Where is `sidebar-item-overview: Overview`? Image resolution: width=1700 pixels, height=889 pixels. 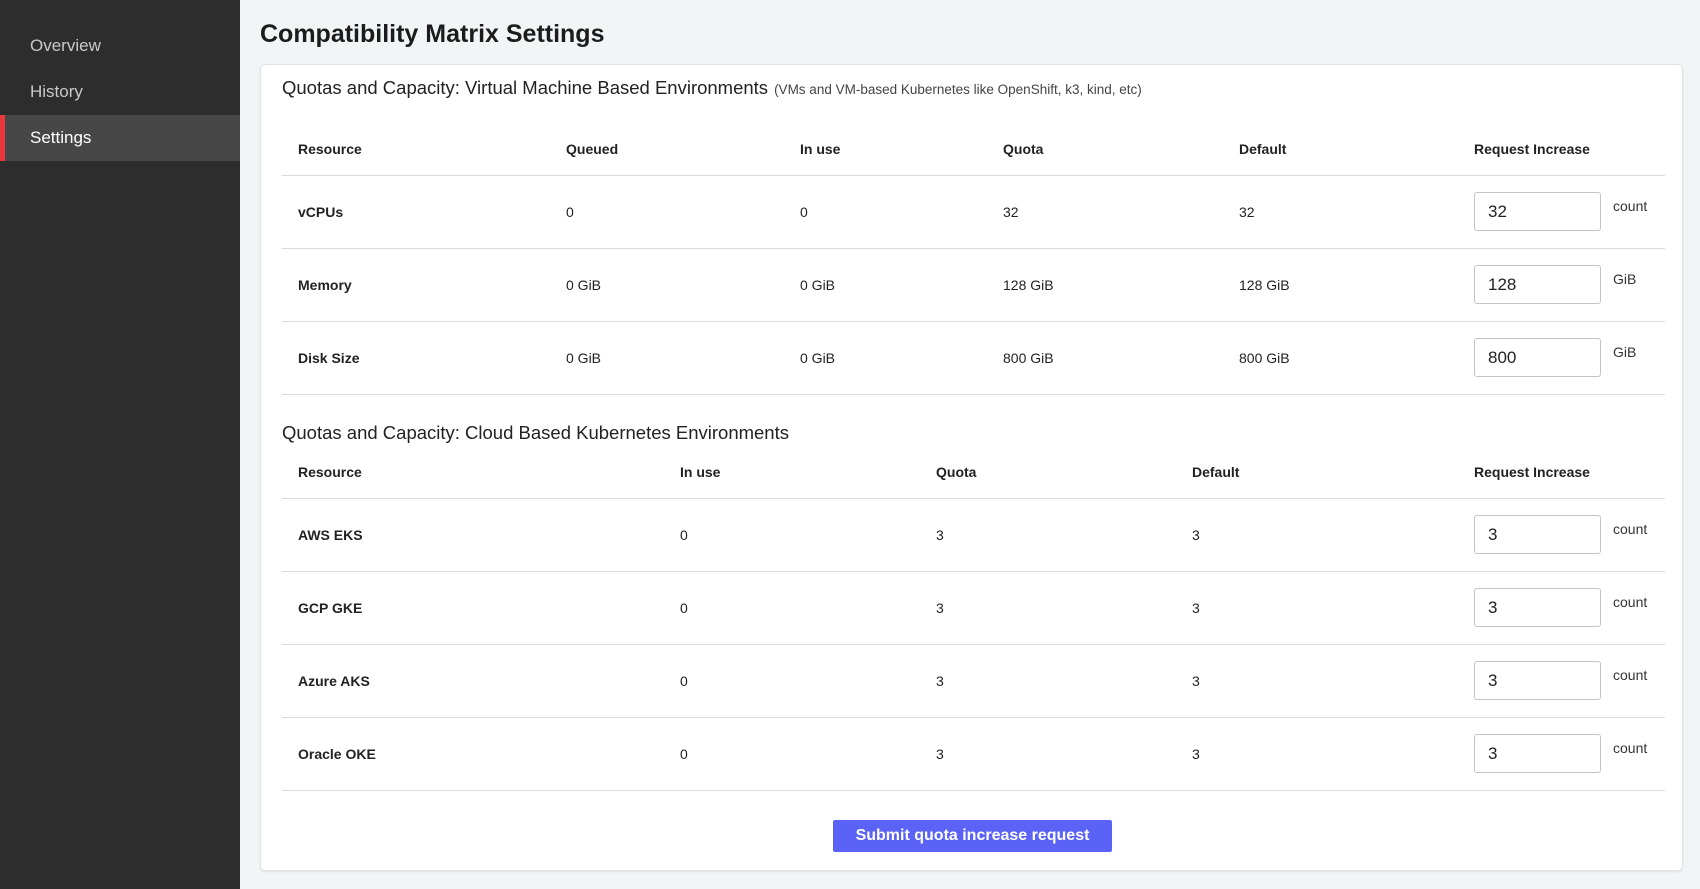 sidebar-item-overview: Overview is located at coordinates (65, 45).